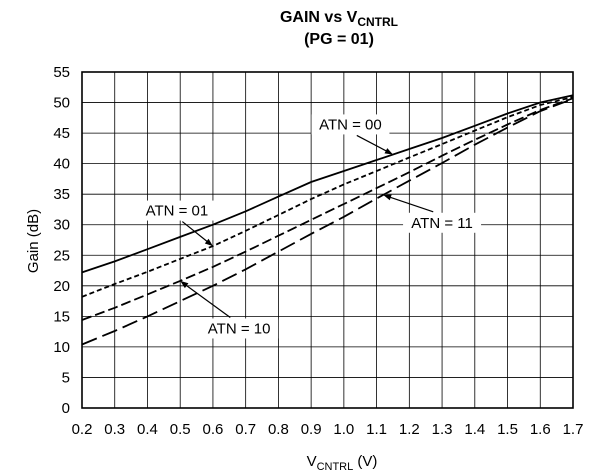 The height and width of the screenshot is (475, 597). Describe the element at coordinates (278, 429) in the screenshot. I see `x-tick-label: 0.8` at that location.